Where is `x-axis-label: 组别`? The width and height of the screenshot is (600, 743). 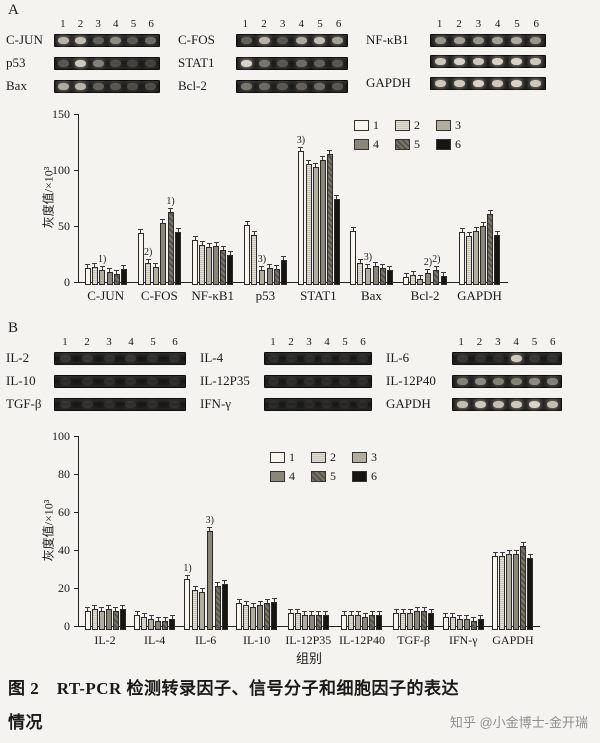
x-axis-label: 组别 is located at coordinates (308, 658).